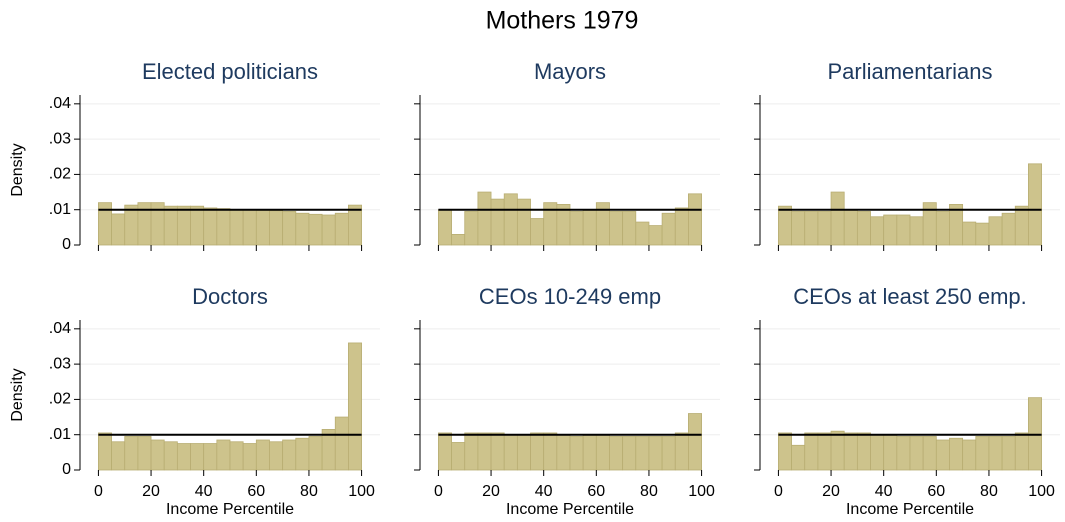 Image resolution: width=1065 pixels, height=522 pixels. What do you see at coordinates (66, 469) in the screenshot?
I see `y-tick-label: 0` at bounding box center [66, 469].